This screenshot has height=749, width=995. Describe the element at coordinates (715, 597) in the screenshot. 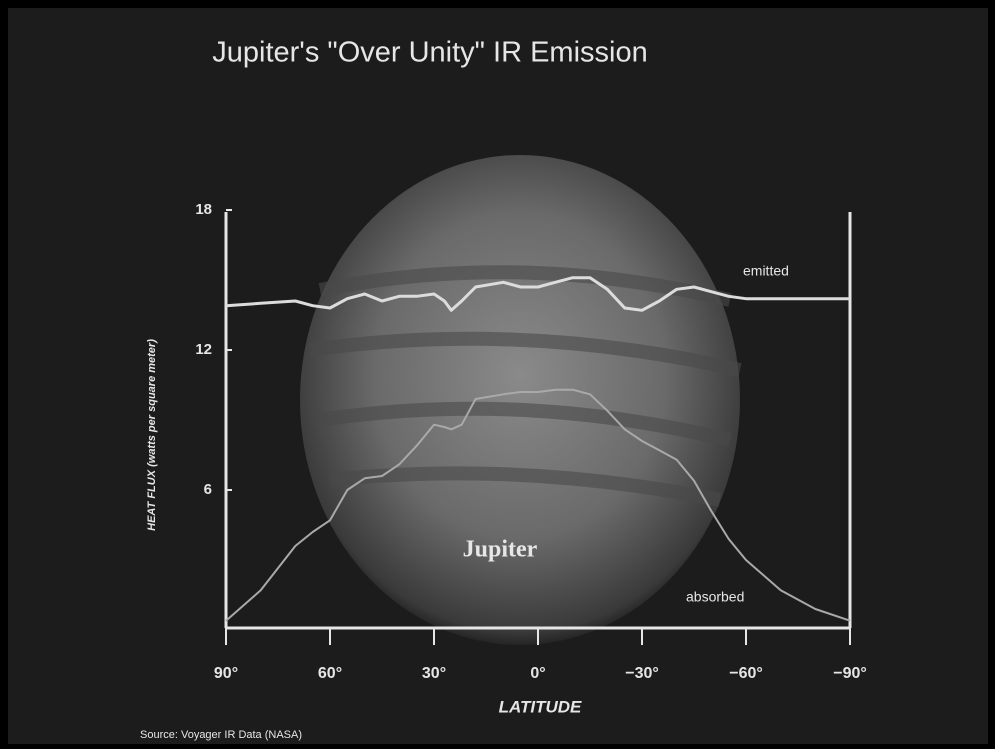

I see `series-label: absorbed` at that location.